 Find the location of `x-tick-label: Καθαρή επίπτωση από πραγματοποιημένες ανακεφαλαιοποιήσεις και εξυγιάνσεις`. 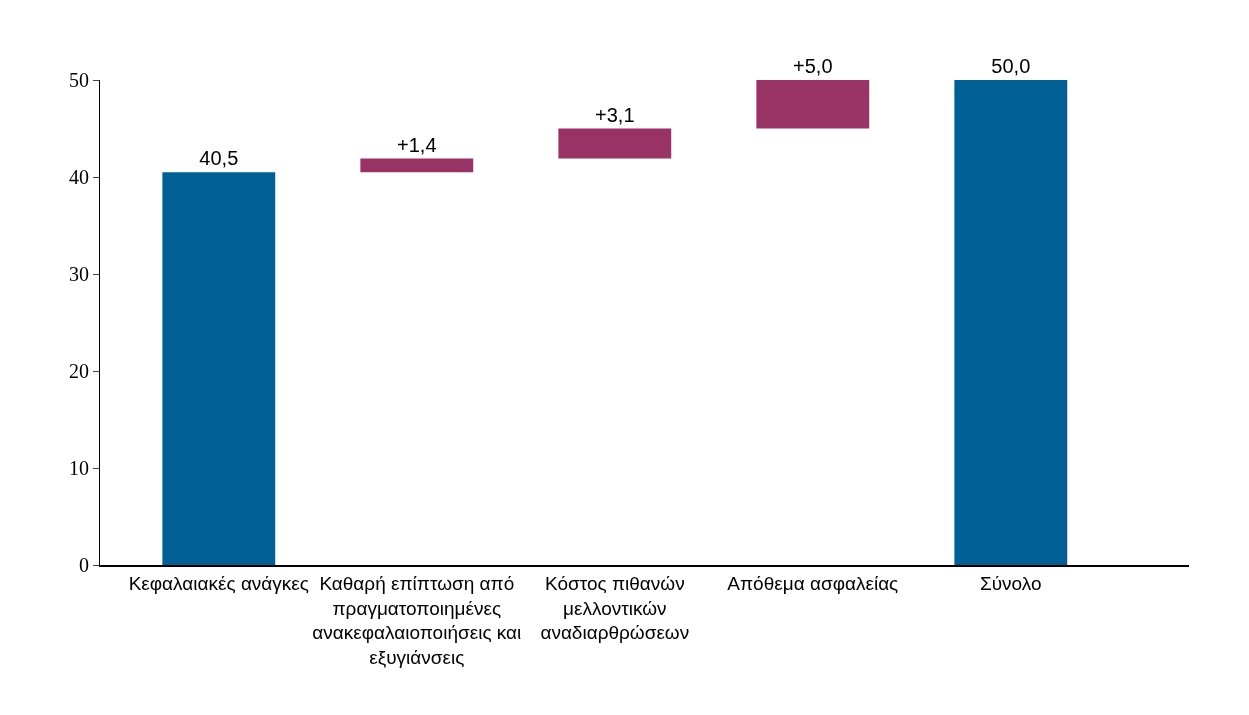

x-tick-label: Καθαρή επίπτωση από πραγματοποιημένες ανακεφαλαιοποιήσεις και εξυγιάνσεις is located at coordinates (417, 620).